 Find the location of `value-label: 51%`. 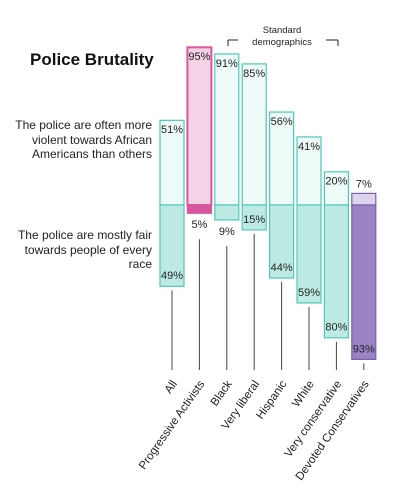

value-label: 51% is located at coordinates (172, 130).